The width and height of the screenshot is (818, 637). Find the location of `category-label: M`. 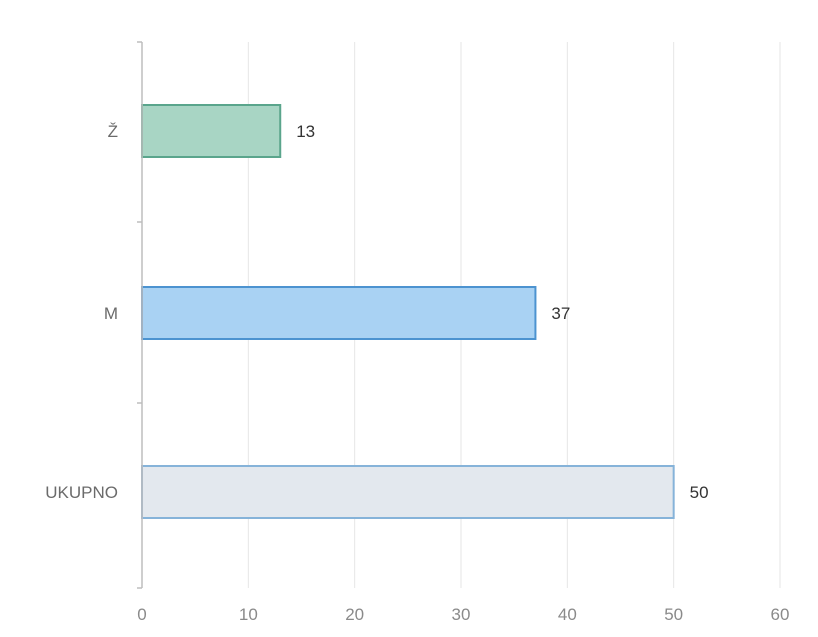

category-label: M is located at coordinates (111, 313).